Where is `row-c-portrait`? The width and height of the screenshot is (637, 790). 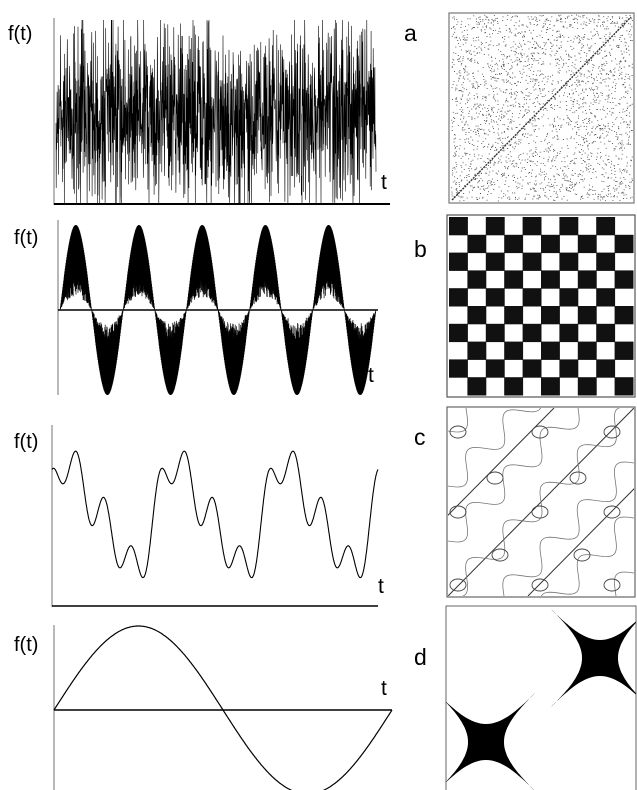 row-c-portrait is located at coordinates (541, 502).